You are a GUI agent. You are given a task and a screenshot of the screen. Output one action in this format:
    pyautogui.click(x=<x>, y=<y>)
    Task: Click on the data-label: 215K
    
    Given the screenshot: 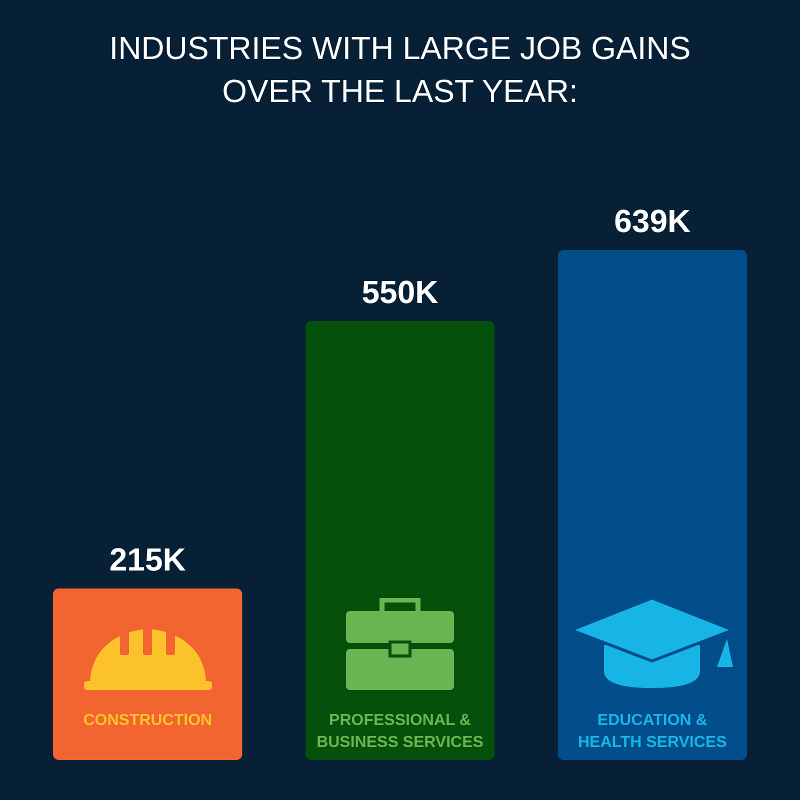 What is the action you would take?
    pyautogui.click(x=147, y=559)
    